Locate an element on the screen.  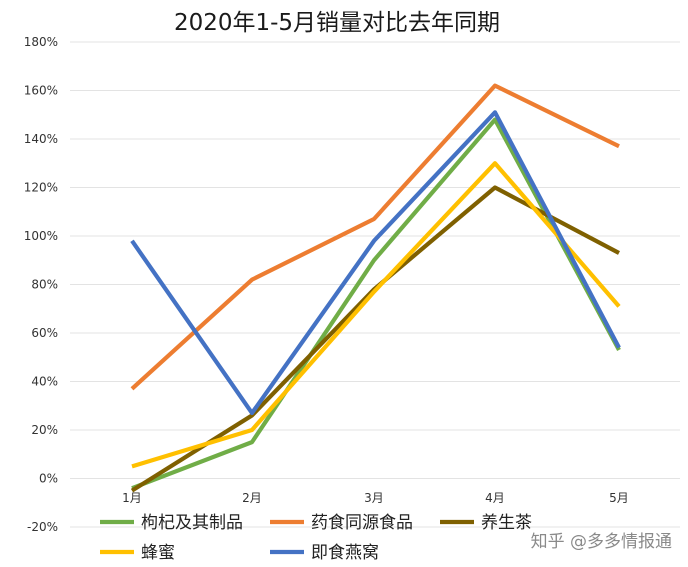
y-tick-label: 100% is located at coordinates (41, 236).